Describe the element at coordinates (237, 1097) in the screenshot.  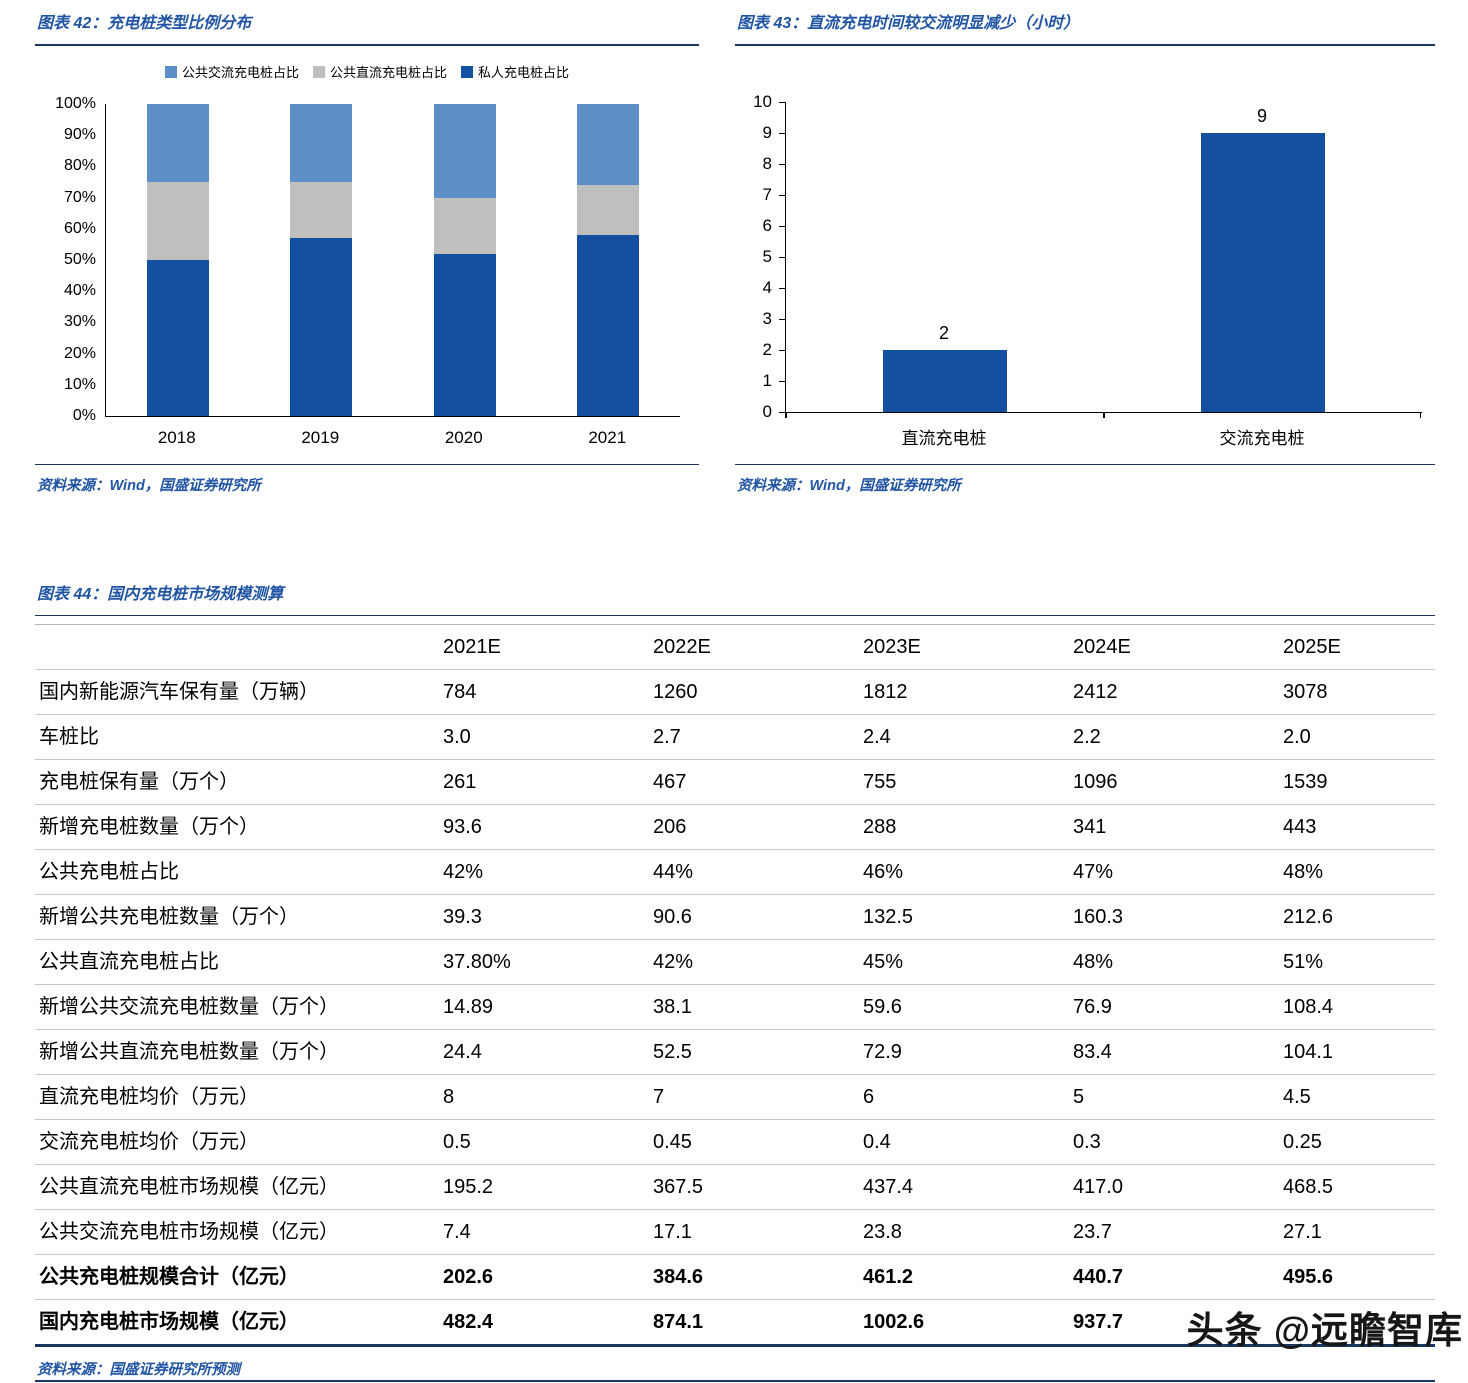
I see `row-label-cell: 直流充电桩均价（万元）` at that location.